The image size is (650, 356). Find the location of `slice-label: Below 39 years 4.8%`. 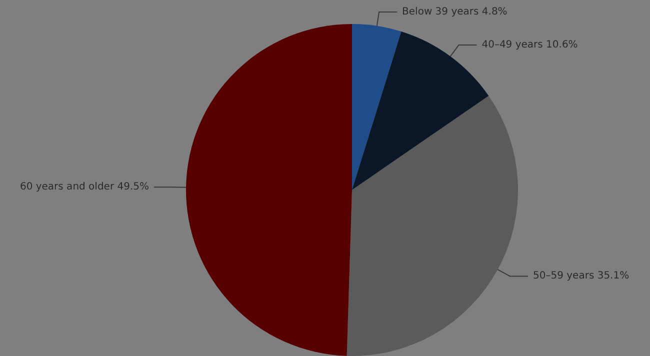

slice-label: Below 39 years 4.8% is located at coordinates (455, 12).